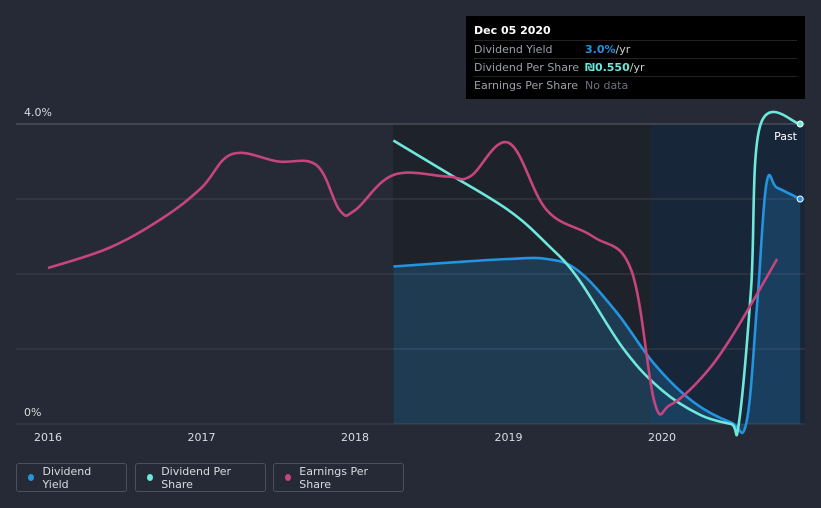  What do you see at coordinates (48, 437) in the screenshot?
I see `x-tick-label: 2016` at bounding box center [48, 437].